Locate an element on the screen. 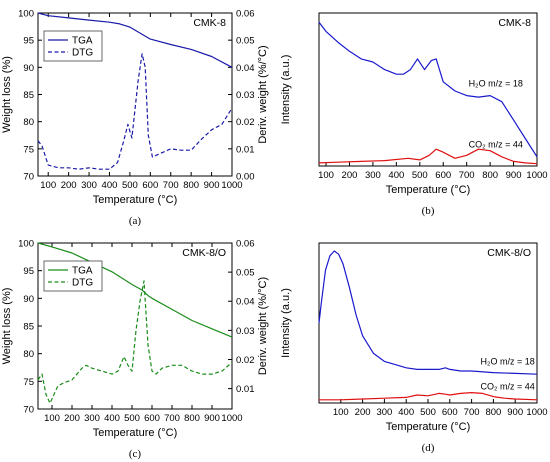 This screenshot has height=462, width=550. chart-b-series-0-line is located at coordinates (428, 89).